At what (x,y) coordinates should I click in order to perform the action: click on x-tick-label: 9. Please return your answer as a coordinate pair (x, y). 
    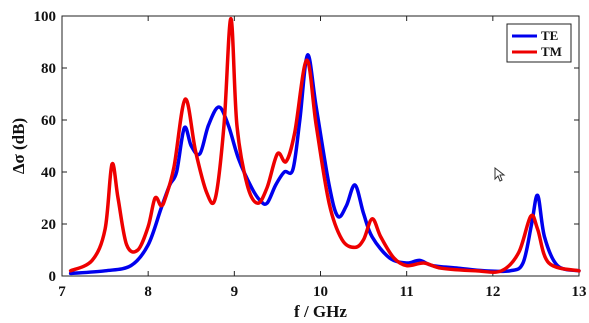
    Looking at the image, I should click on (235, 292).